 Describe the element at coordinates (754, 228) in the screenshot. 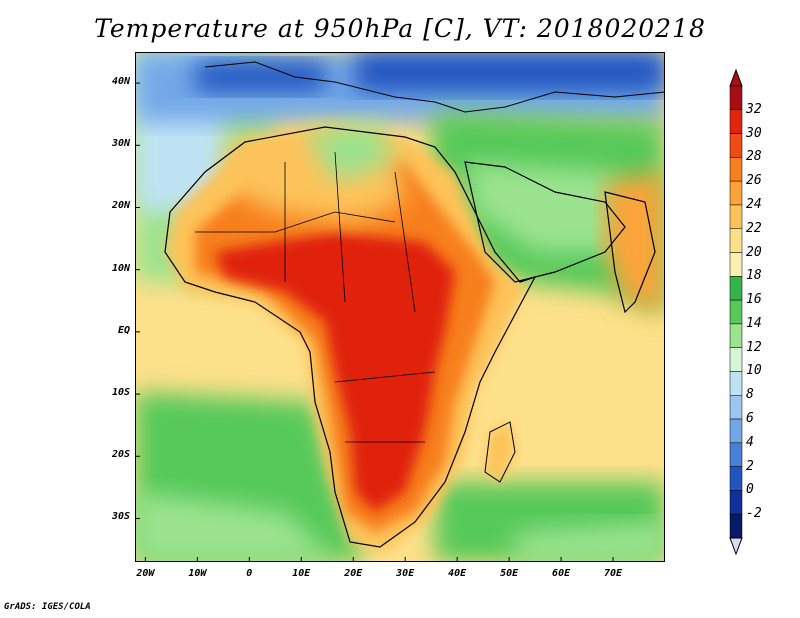

I see `colorbar-level-label: 22` at that location.